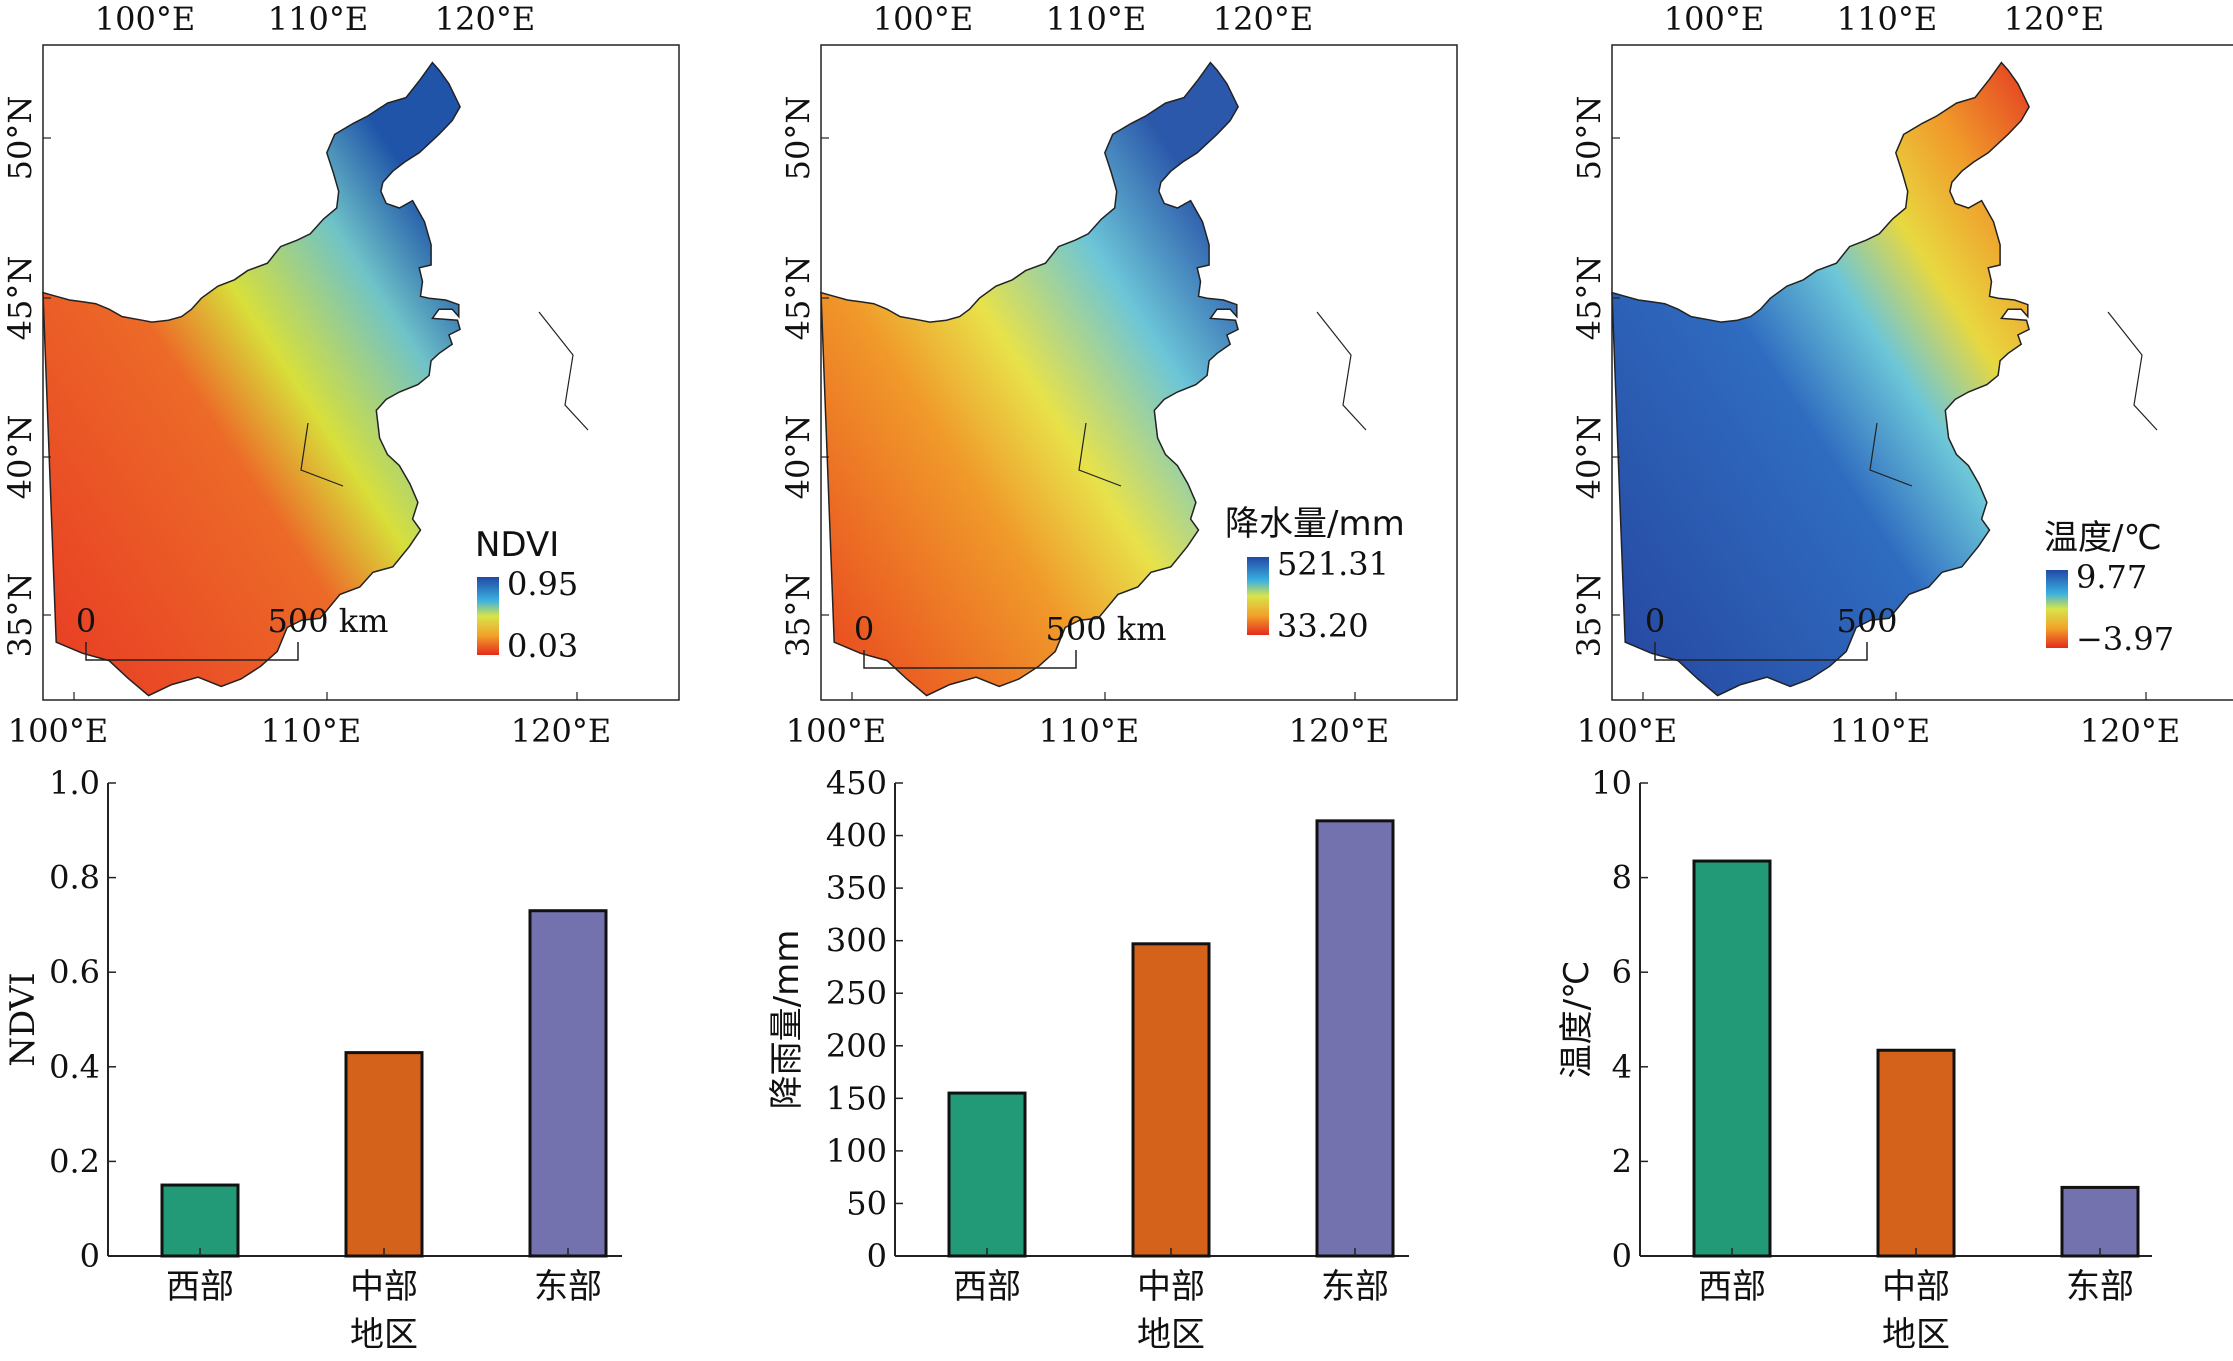 This screenshot has height=1361, width=2233. What do you see at coordinates (2125, 639) in the screenshot?
I see `legend-min: −3.97` at bounding box center [2125, 639].